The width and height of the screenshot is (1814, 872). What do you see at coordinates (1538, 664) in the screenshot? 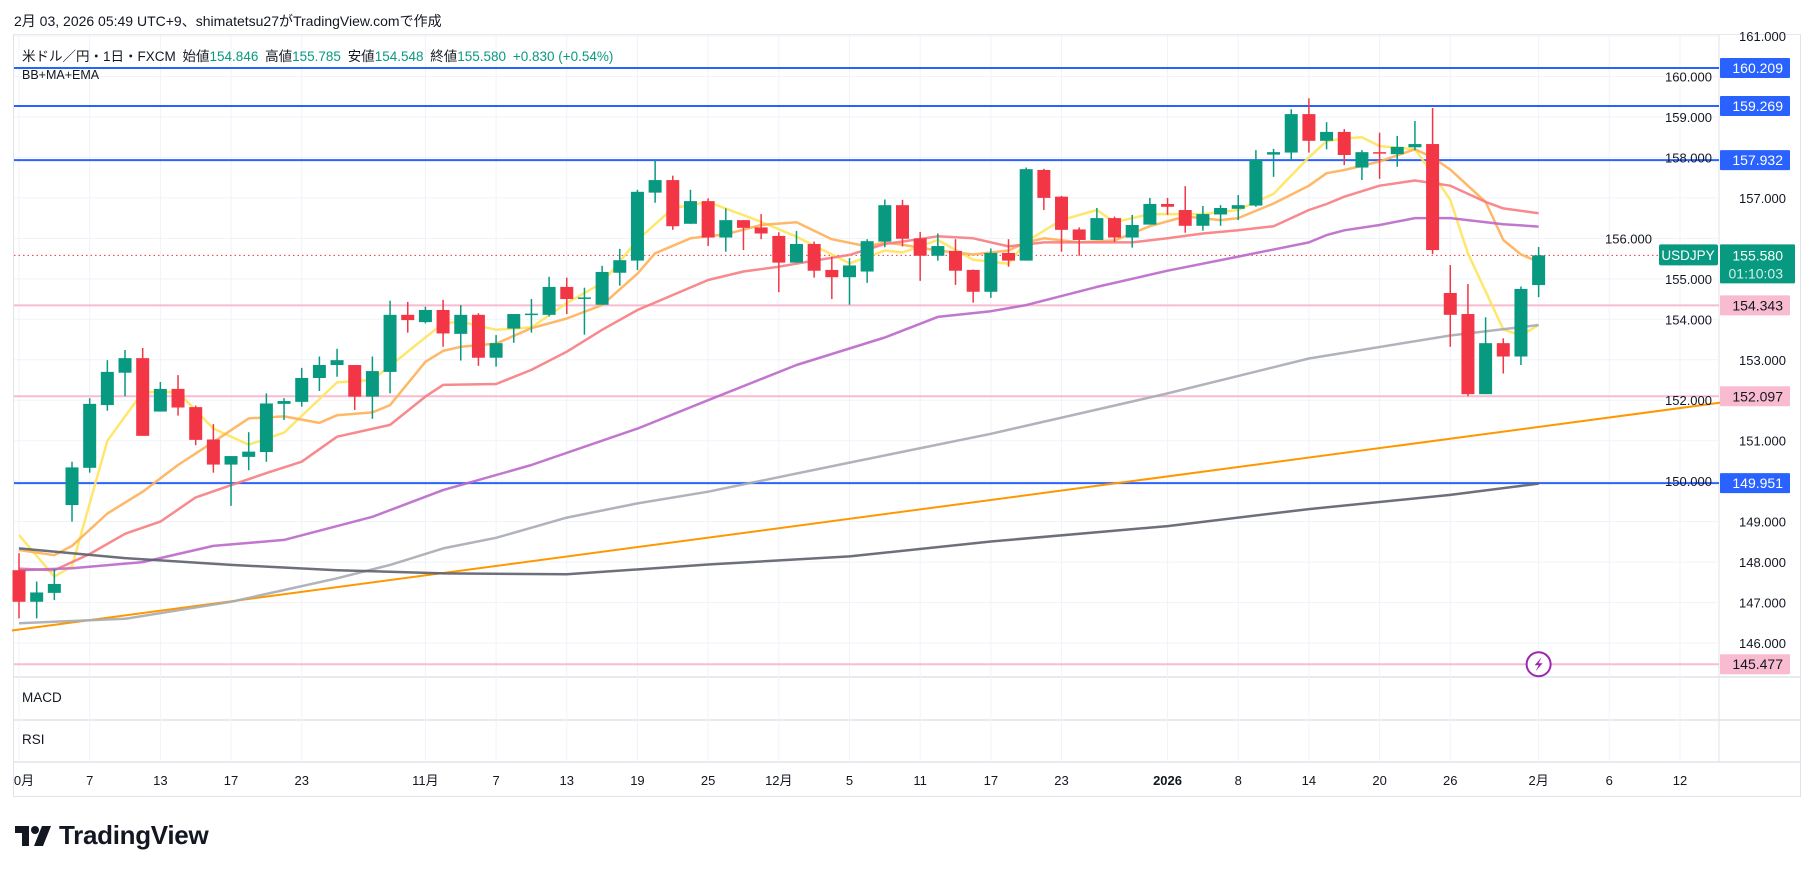
I see `event-marker` at bounding box center [1538, 664].